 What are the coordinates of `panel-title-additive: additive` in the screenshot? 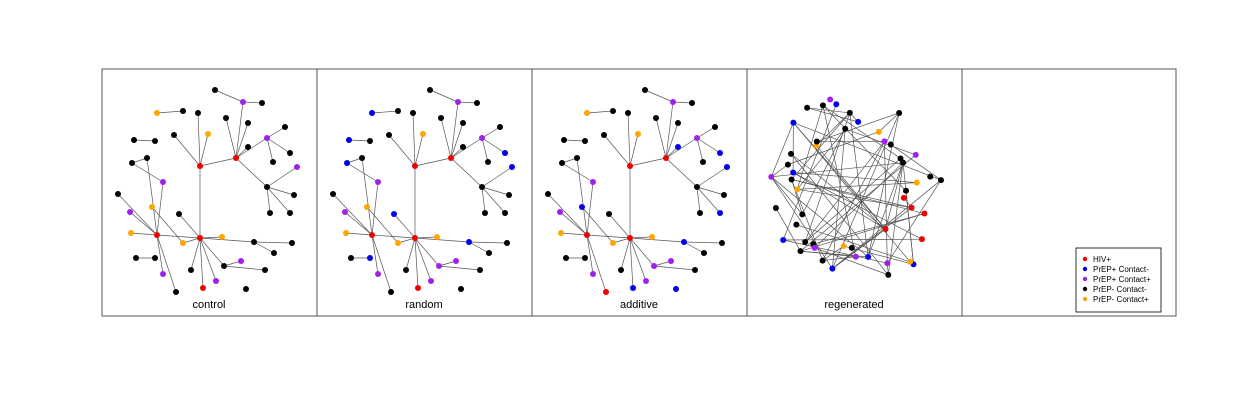 It's located at (639, 305).